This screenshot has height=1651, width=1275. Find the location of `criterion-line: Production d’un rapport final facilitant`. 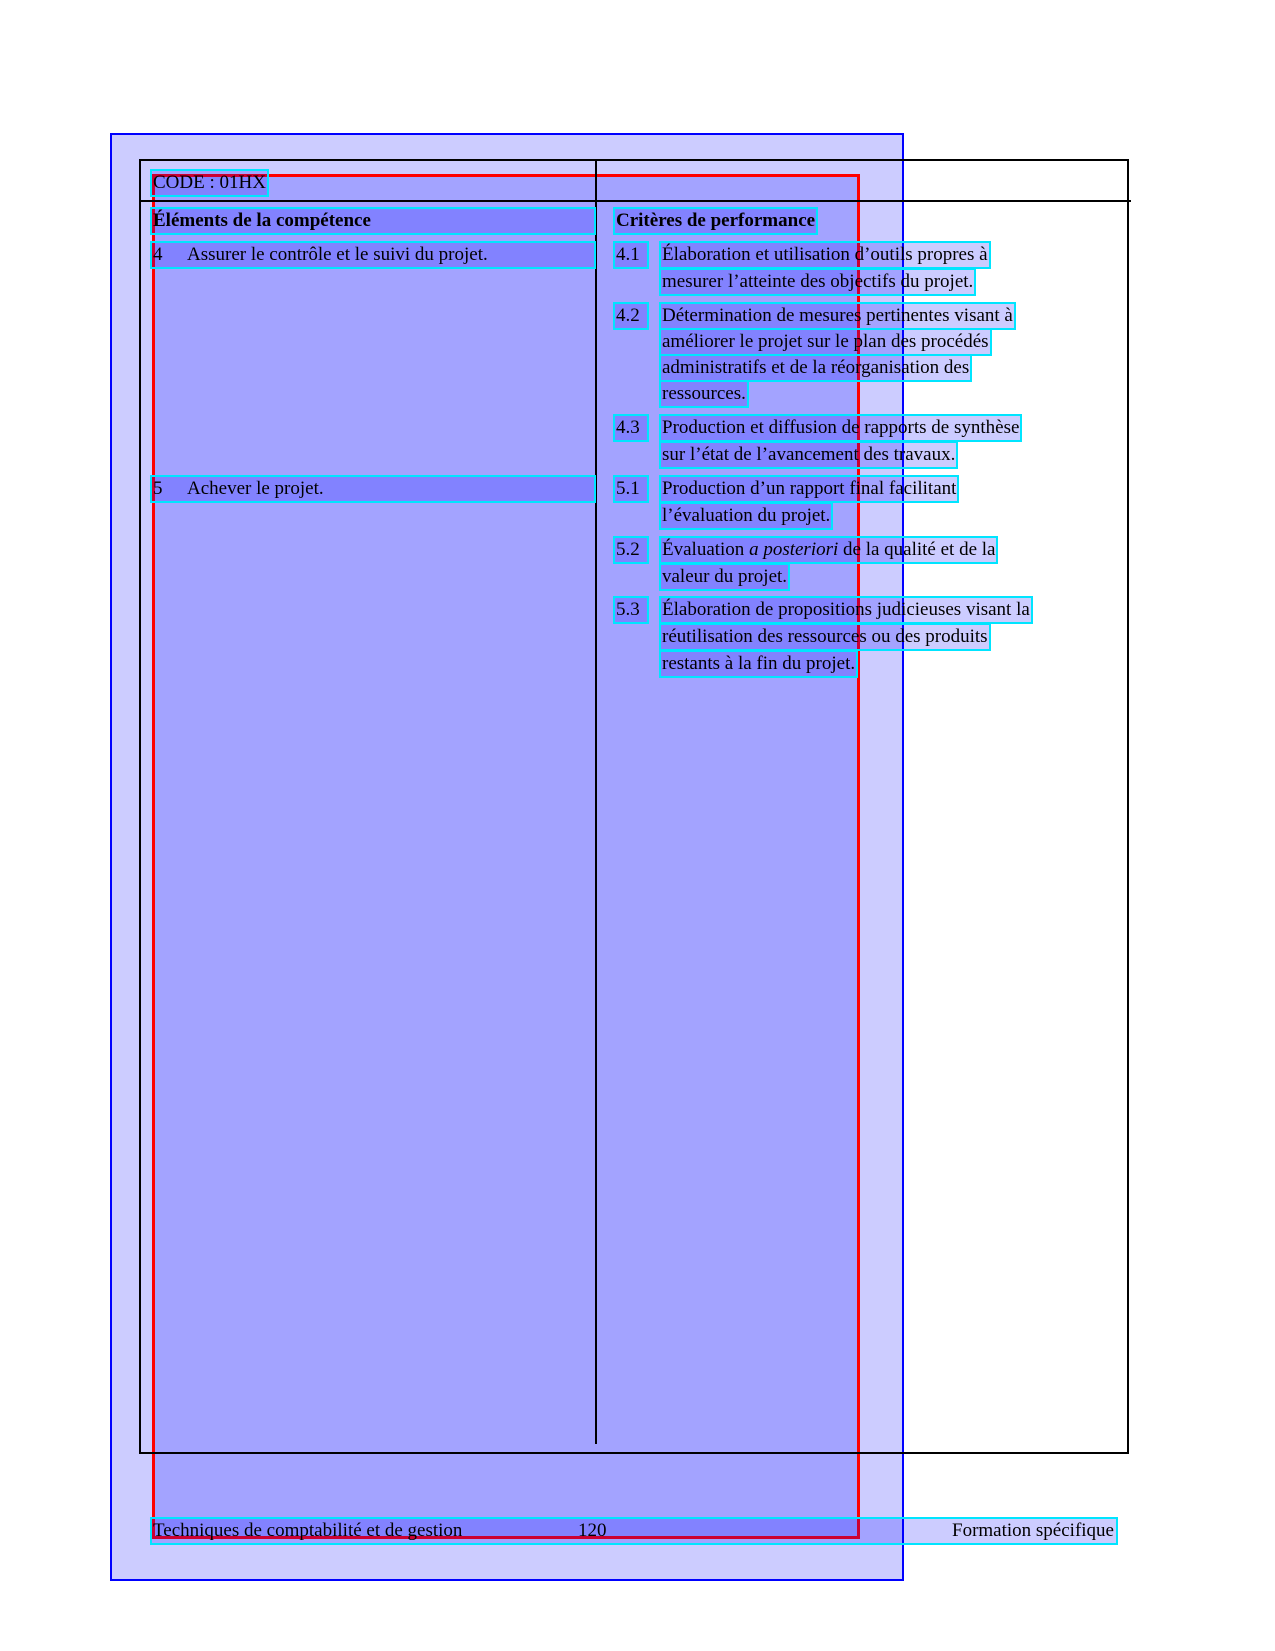

criterion-line: Production d’un rapport final facilitant is located at coordinates (809, 489).